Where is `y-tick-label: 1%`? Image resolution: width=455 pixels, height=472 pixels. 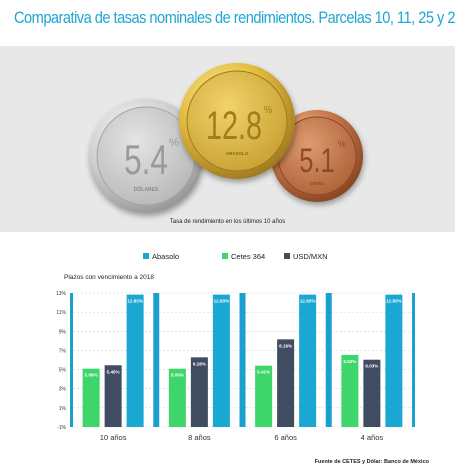 y-tick-label: 1% is located at coordinates (63, 409).